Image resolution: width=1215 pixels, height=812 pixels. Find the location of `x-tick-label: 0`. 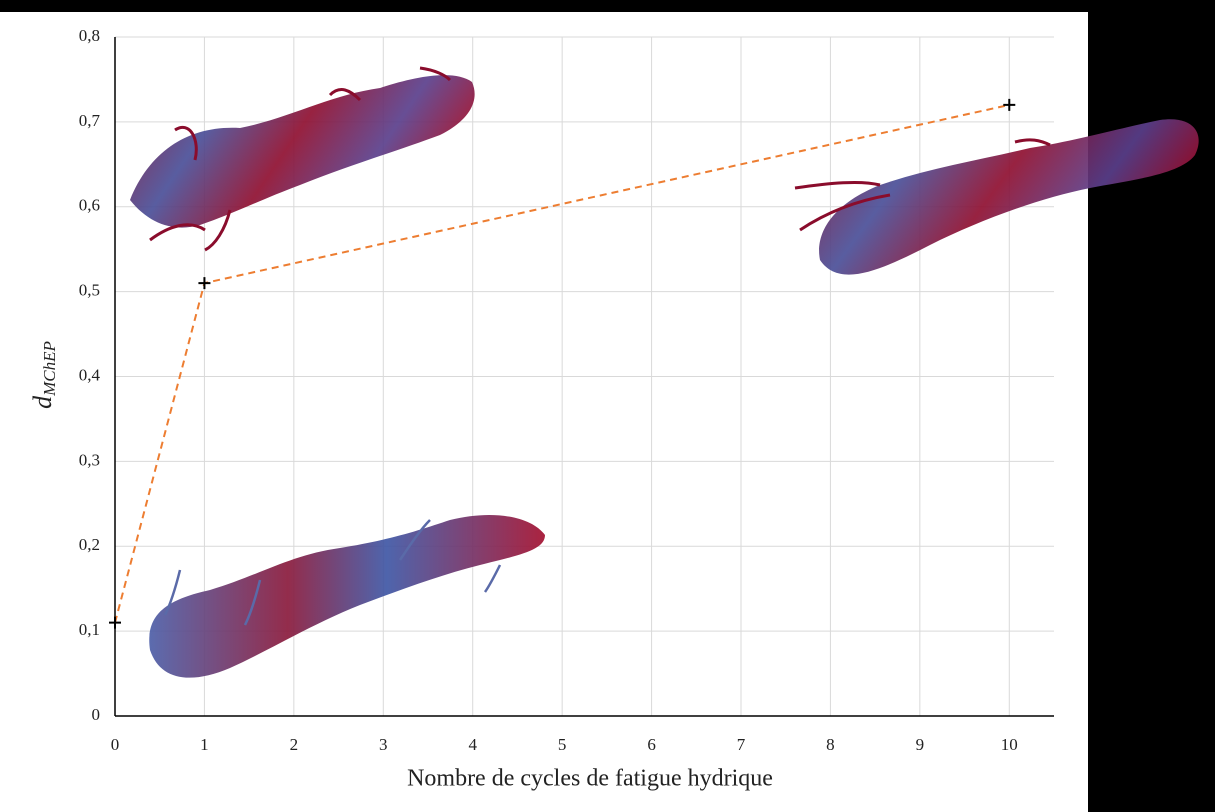

x-tick-label: 0 is located at coordinates (115, 744).